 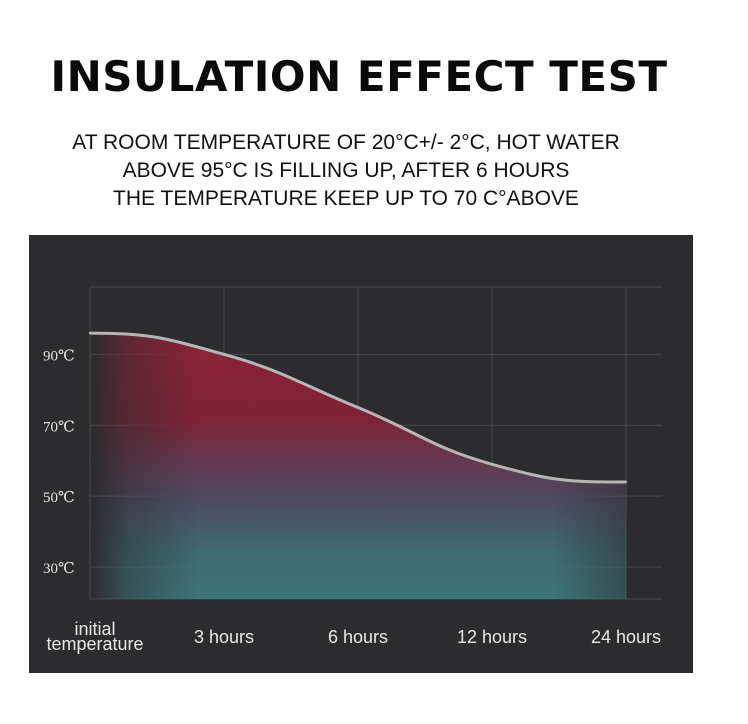 I want to click on y-tick-label: 30℃, so click(x=59, y=569).